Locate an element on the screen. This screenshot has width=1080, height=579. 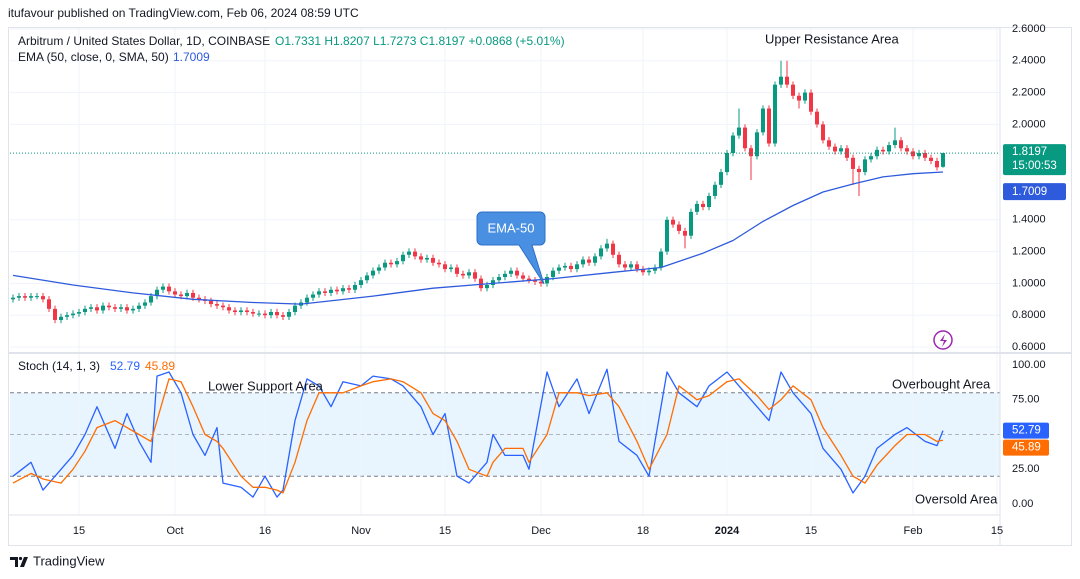
y-tick-label: 1.2000 is located at coordinates (1029, 252).